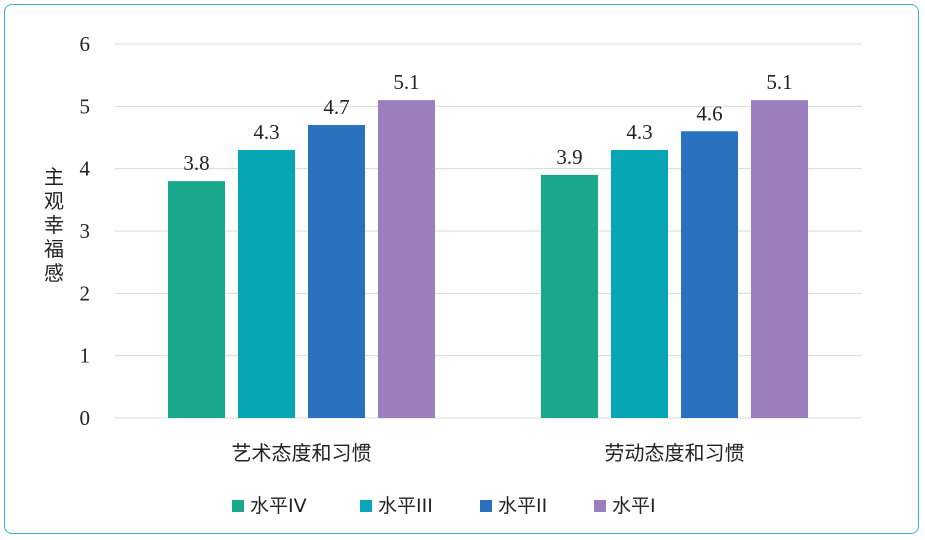 Image resolution: width=925 pixels, height=540 pixels. Describe the element at coordinates (569, 157) in the screenshot. I see `data-label: 3.9` at that location.